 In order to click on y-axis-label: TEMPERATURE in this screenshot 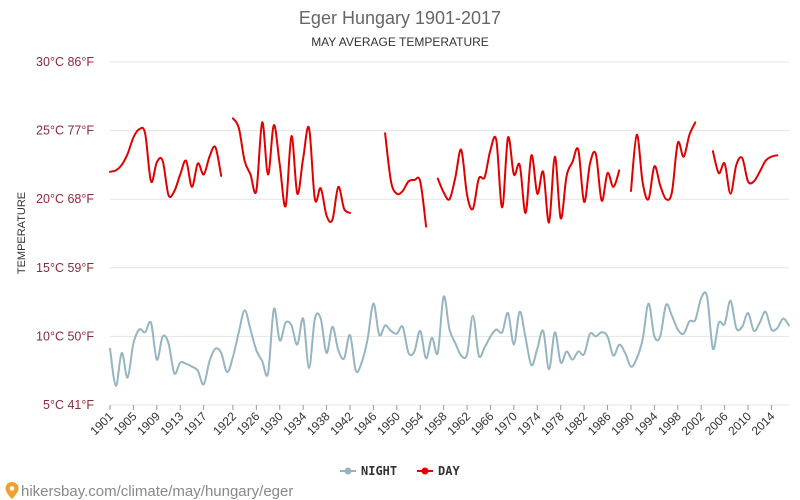, I will do `click(22, 233)`.